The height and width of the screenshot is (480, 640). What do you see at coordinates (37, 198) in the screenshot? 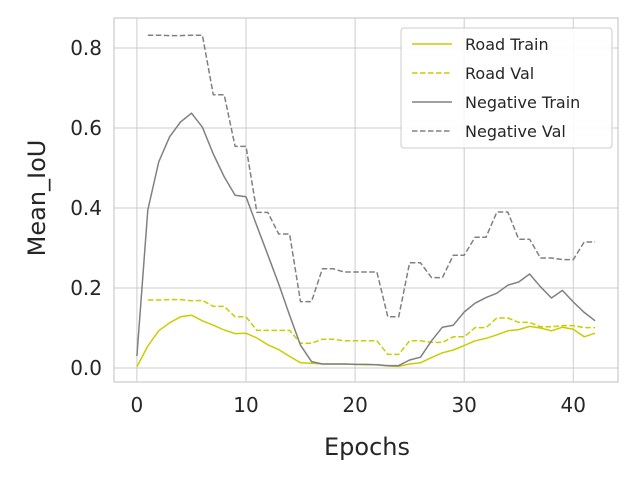
I see `y-axis-title: Mean_IoU` at bounding box center [37, 198].